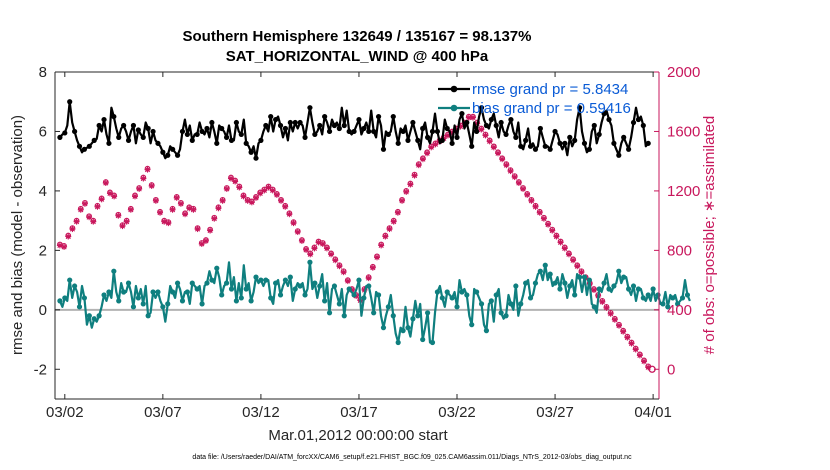  I want to click on legend-rmse-label: rmse grand pr = 5.8434, so click(550, 89).